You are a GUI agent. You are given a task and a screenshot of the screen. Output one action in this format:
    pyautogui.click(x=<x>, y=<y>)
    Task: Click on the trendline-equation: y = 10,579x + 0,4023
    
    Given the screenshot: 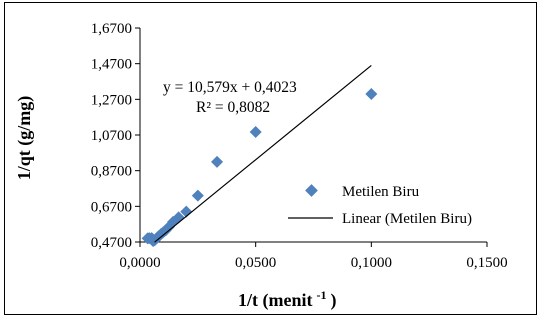 What is the action you would take?
    pyautogui.click(x=230, y=87)
    